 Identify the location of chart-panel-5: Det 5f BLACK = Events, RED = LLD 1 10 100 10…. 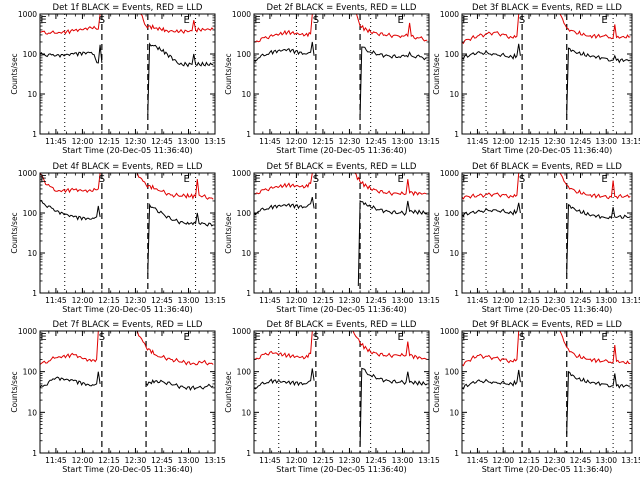
(332, 238).